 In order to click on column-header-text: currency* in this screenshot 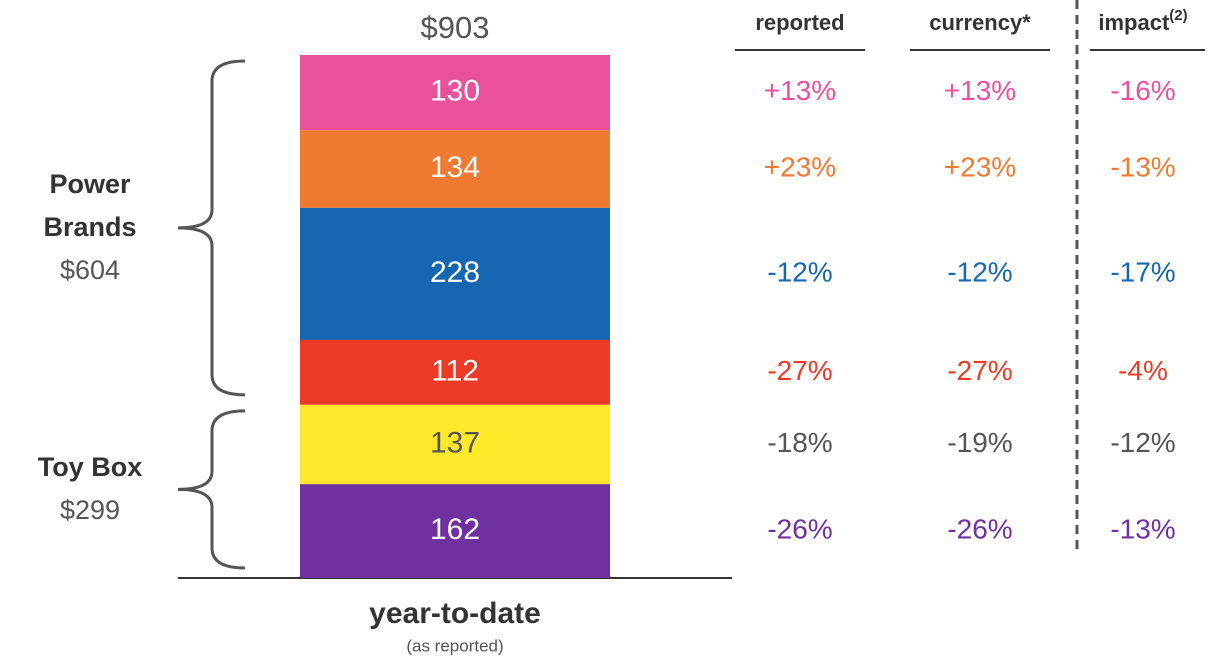, I will do `click(980, 22)`.